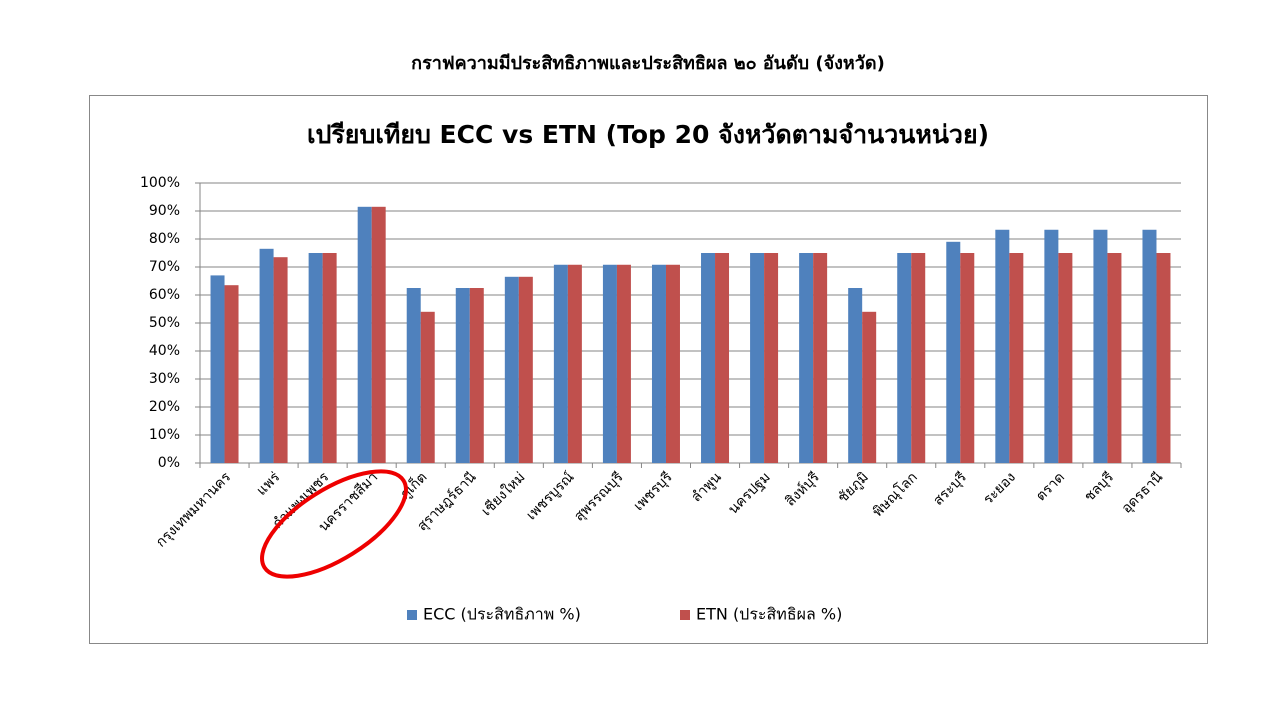  What do you see at coordinates (164, 295) in the screenshot?
I see `y-tick-label: 60%` at bounding box center [164, 295].